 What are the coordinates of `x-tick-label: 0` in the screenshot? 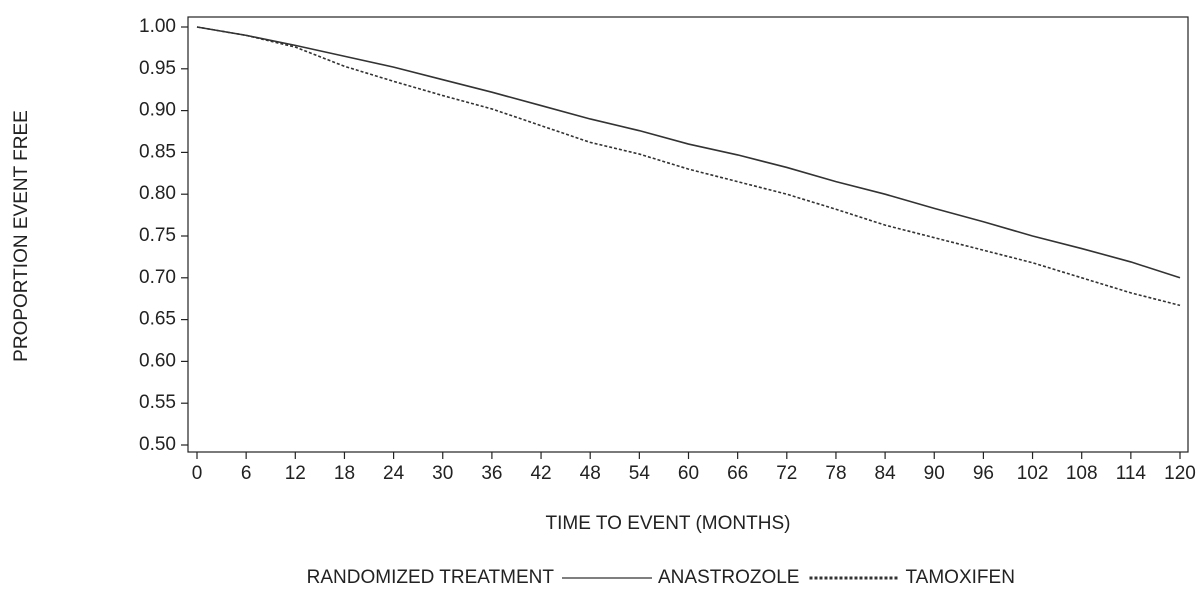 It's located at (197, 473).